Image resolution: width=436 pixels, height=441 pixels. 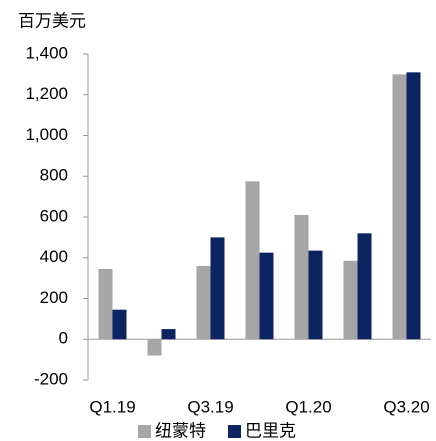 What do you see at coordinates (210, 406) in the screenshot?
I see `x-tick-label: Q3.19` at bounding box center [210, 406].